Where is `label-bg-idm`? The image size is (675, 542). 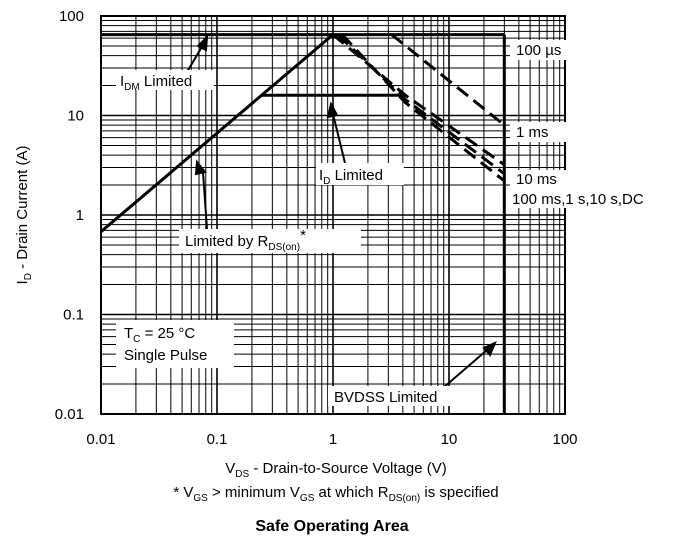 label-bg-idm is located at coordinates (165, 80).